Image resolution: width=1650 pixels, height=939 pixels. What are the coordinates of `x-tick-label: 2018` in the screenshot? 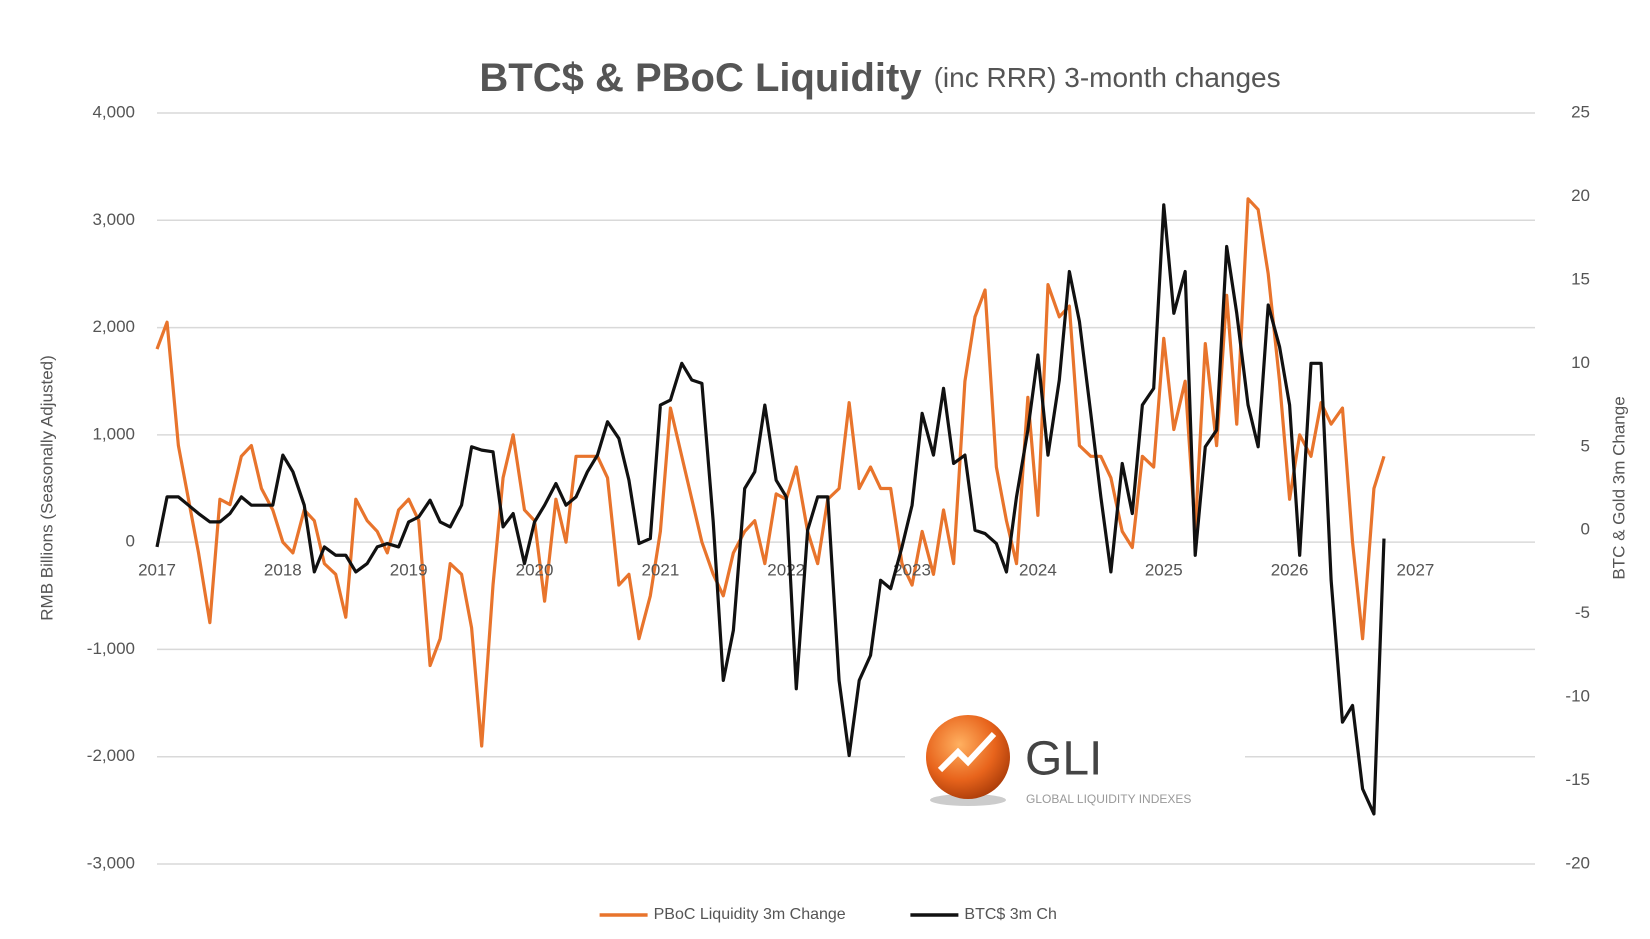 It's located at (283, 570).